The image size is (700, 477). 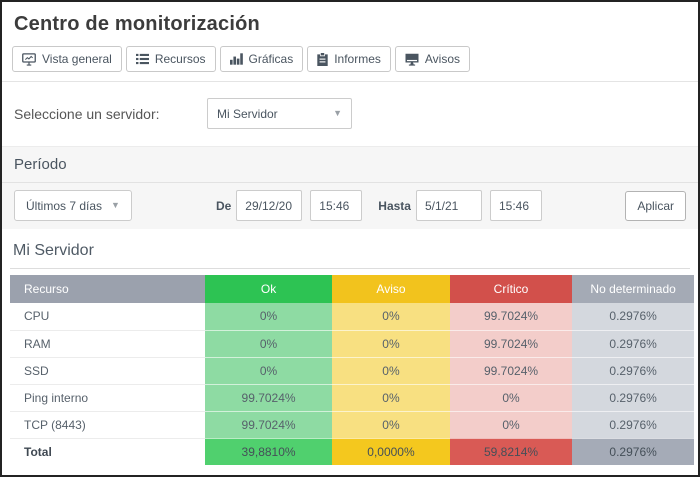 I want to click on to-date-input, so click(x=448, y=205).